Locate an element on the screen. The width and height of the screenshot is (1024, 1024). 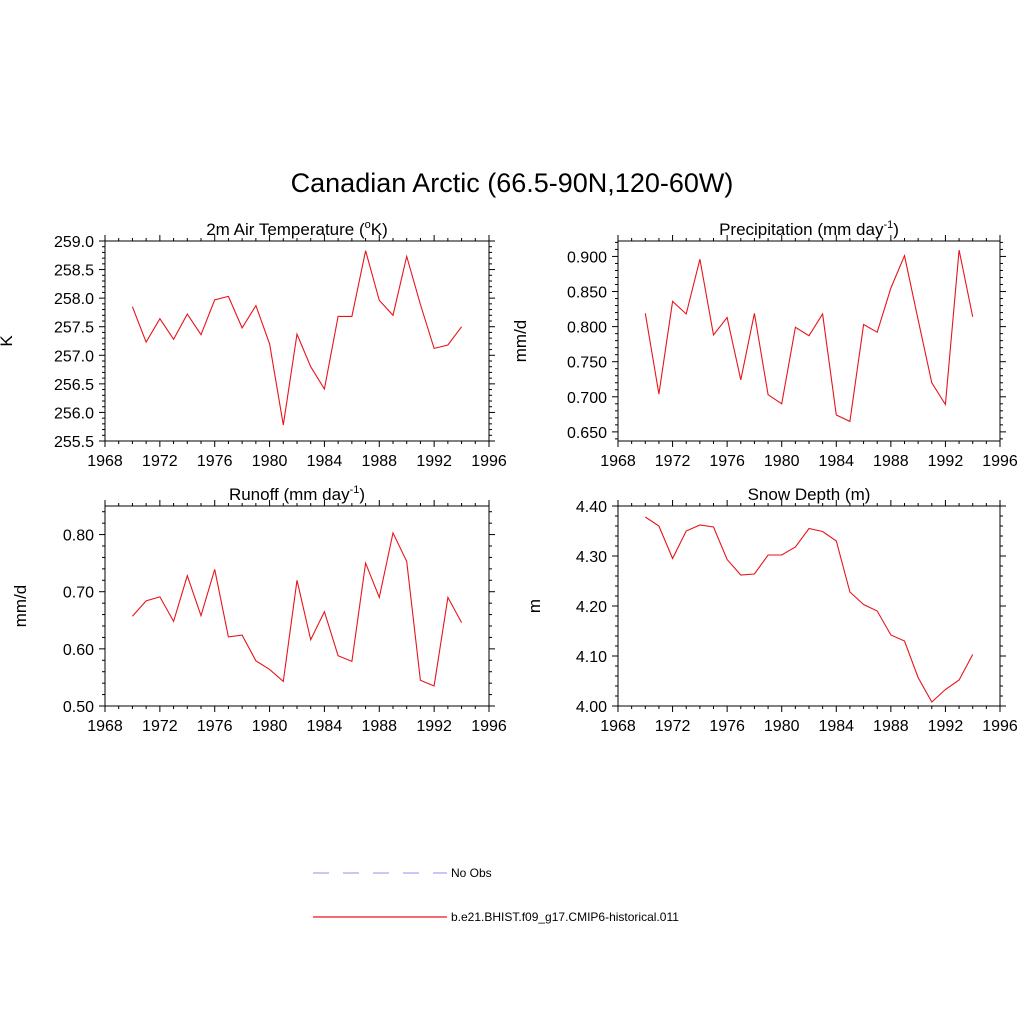
y-tick-label: 258.5 is located at coordinates (74, 271).